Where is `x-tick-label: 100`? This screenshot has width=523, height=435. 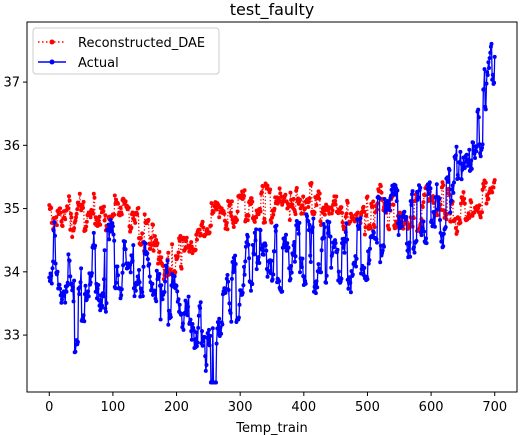 x-tick-label: 100 is located at coordinates (112, 407).